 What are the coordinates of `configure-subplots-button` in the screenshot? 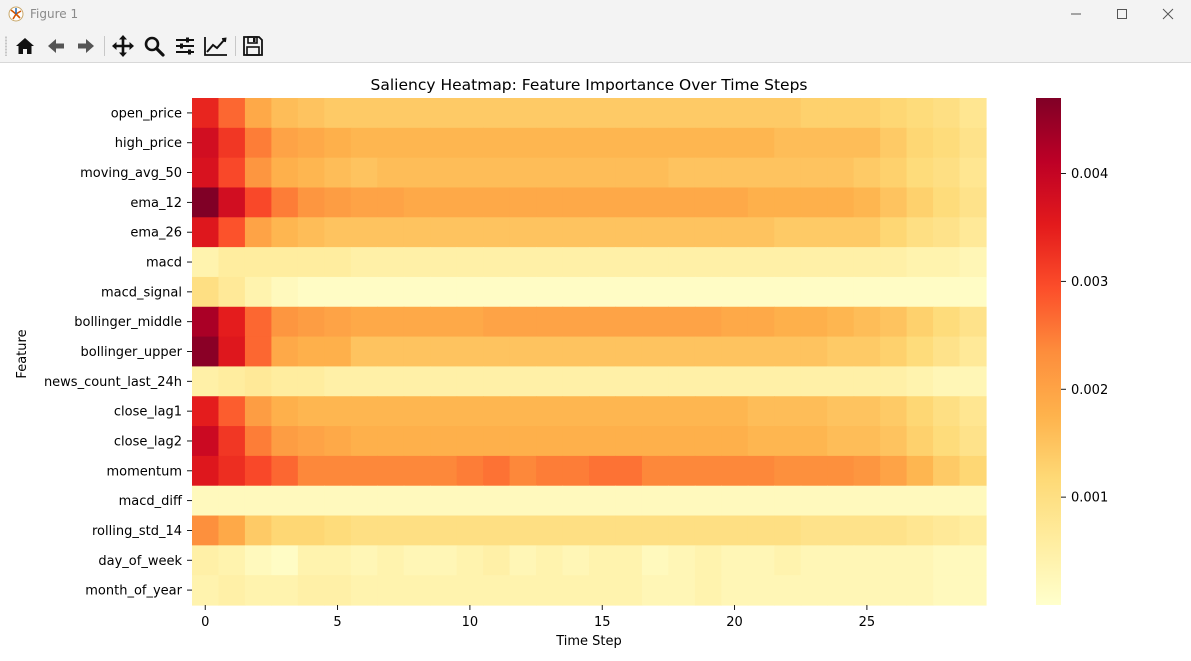 It's located at (185, 46).